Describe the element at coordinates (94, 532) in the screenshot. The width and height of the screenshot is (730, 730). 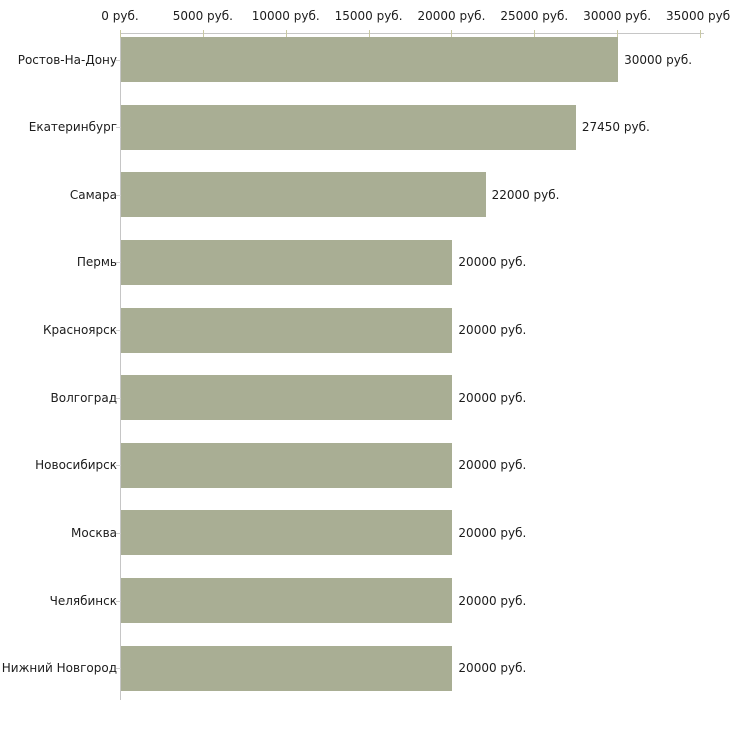
I see `category-label: Москва` at that location.